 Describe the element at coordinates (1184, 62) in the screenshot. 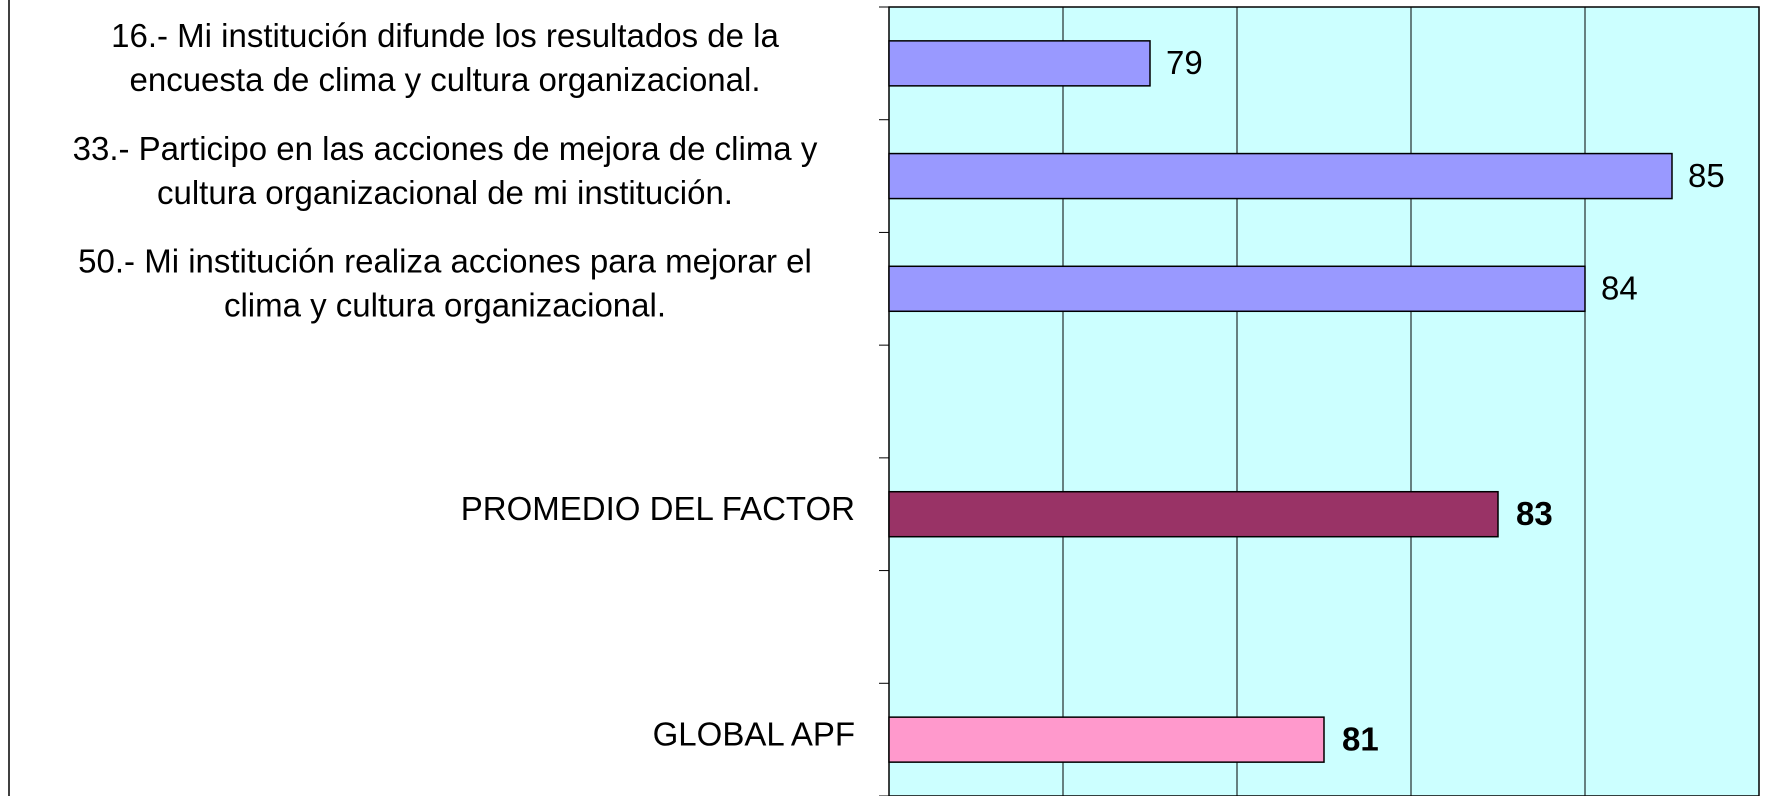

I see `value-label: 79` at that location.